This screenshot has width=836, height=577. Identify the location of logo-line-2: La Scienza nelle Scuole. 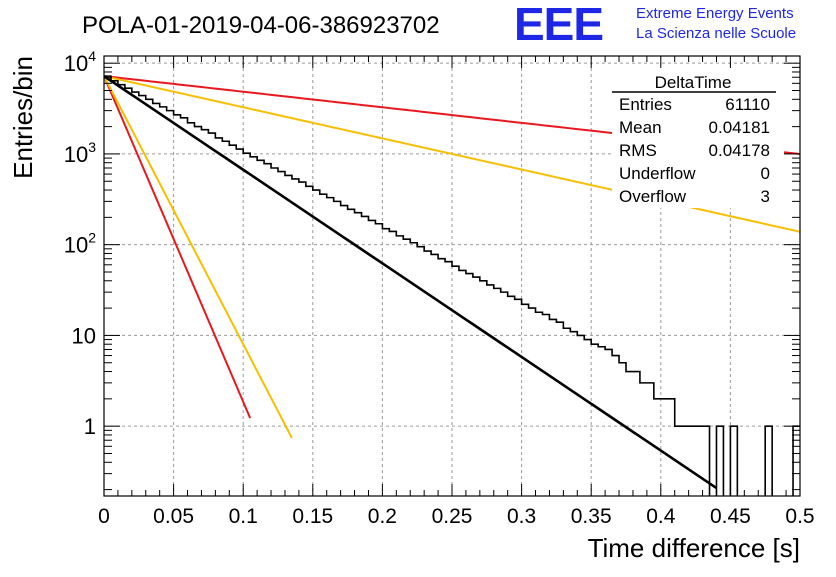
(716, 33).